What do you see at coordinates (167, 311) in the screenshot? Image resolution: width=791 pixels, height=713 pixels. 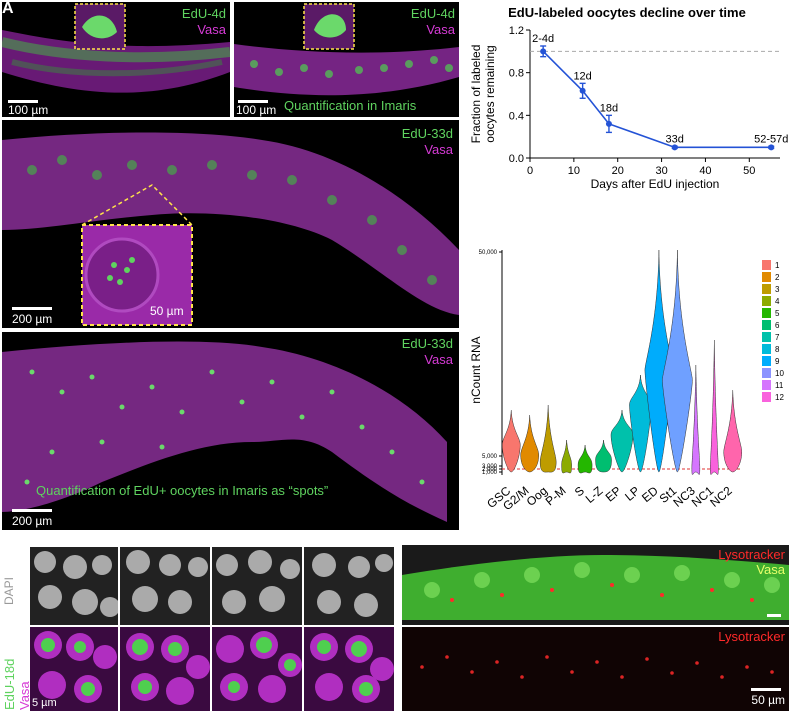 I see `inset-scale-bar-label: 50 µm` at bounding box center [167, 311].